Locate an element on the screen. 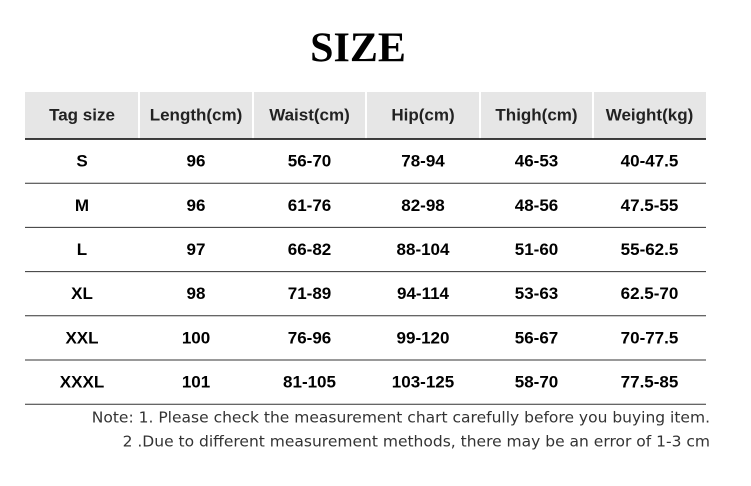 The height and width of the screenshot is (486, 751). header-cell: Length(cm) is located at coordinates (196, 114).